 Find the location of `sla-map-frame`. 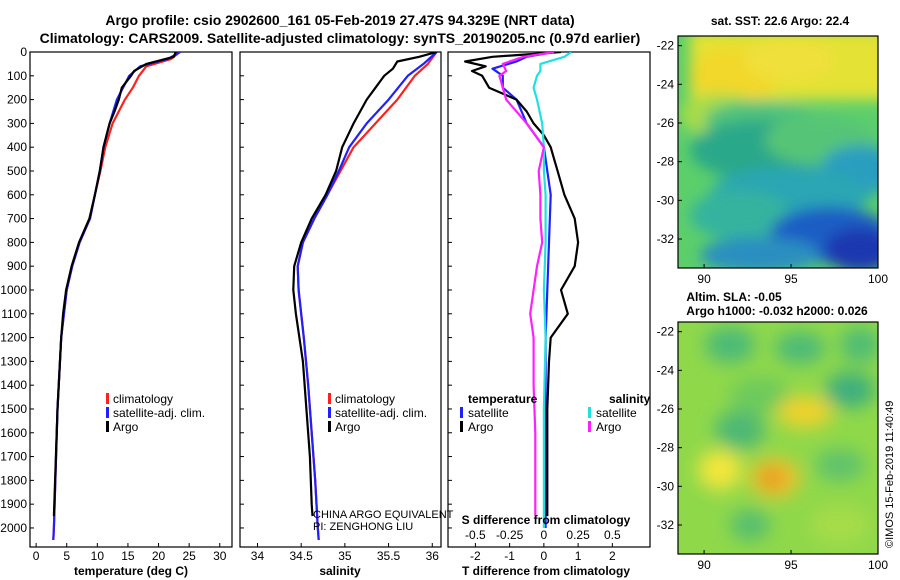

sla-map-frame is located at coordinates (778, 438).